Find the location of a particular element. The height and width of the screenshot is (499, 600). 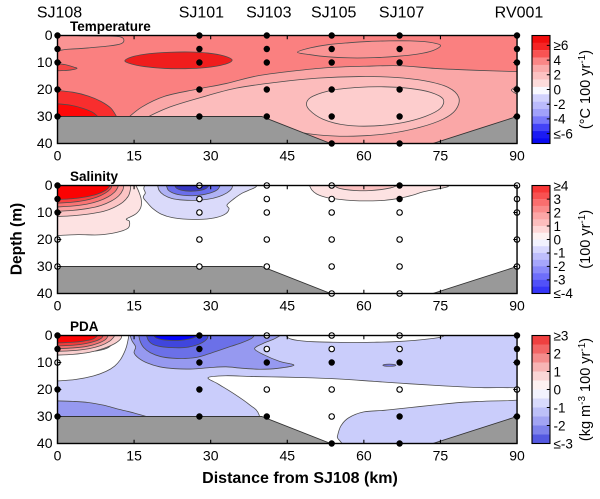

svg-text: SJ103 is located at coordinates (268, 13).